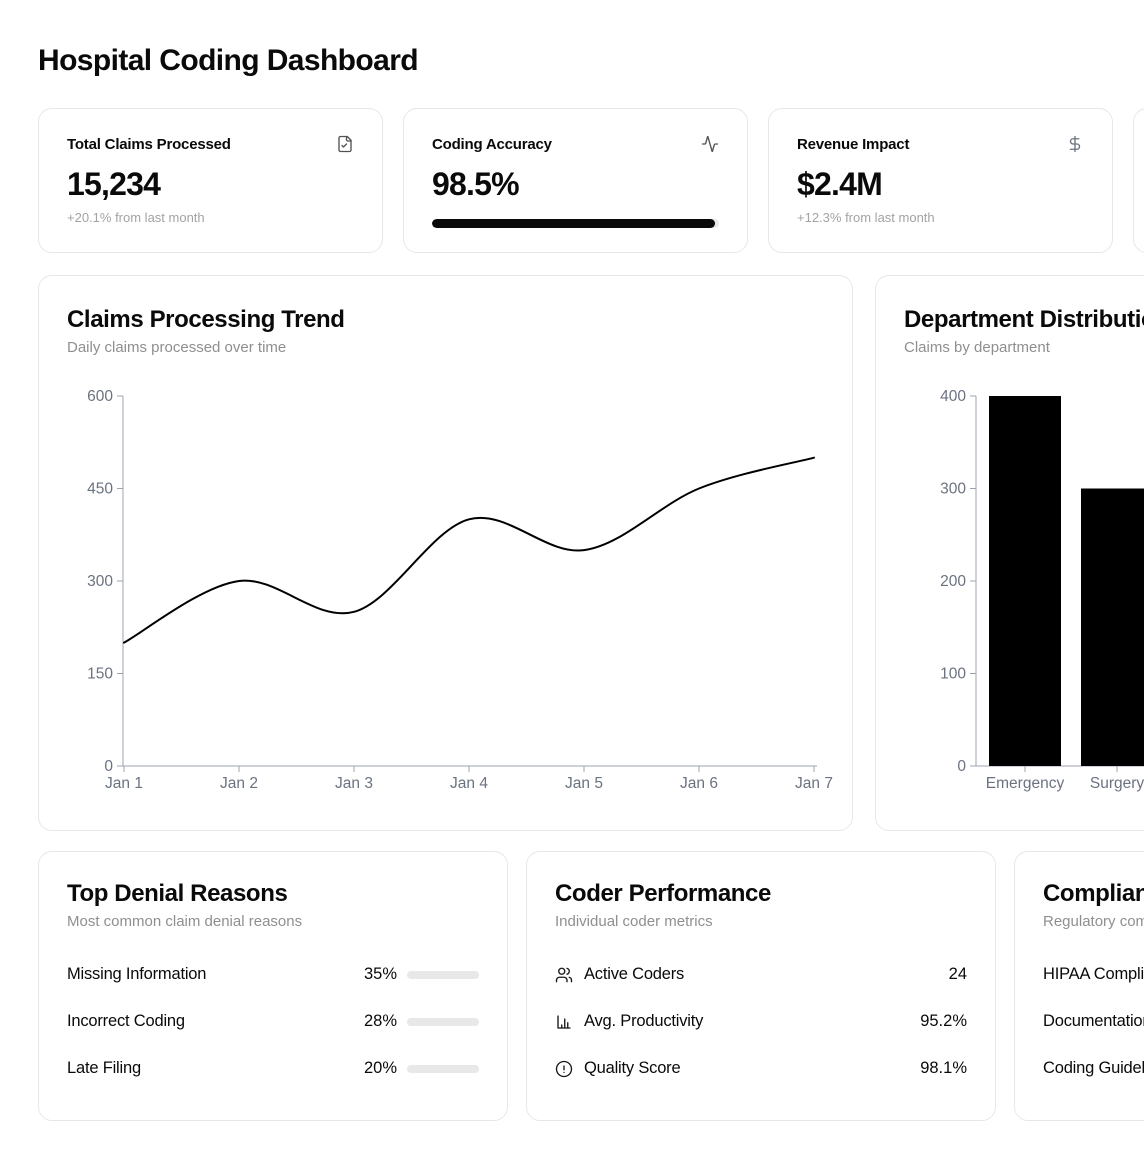 The image size is (1144, 1168). Describe the element at coordinates (114, 184) in the screenshot. I see `stat-value: 15,234` at that location.